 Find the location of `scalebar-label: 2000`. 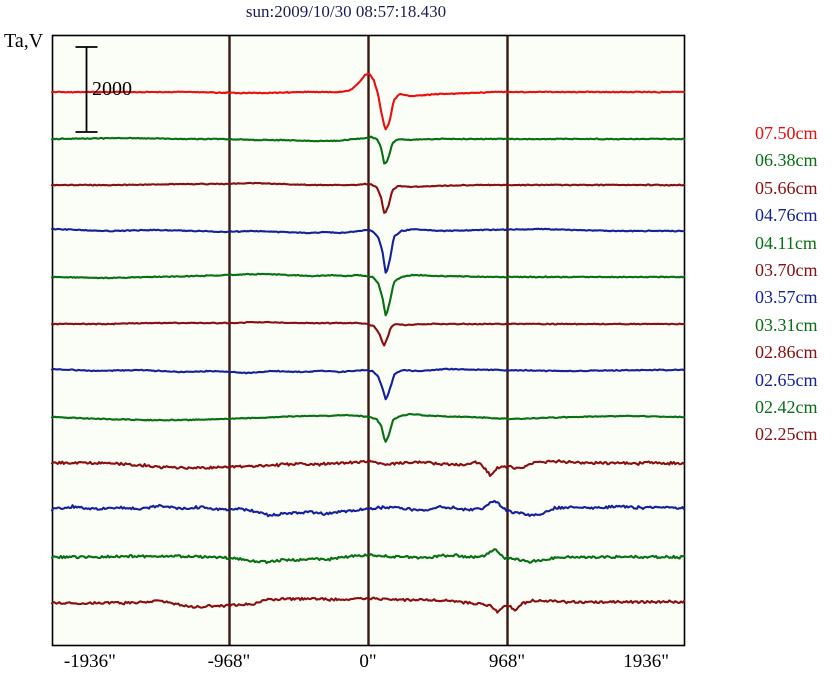

scalebar-label: 2000 is located at coordinates (112, 89).